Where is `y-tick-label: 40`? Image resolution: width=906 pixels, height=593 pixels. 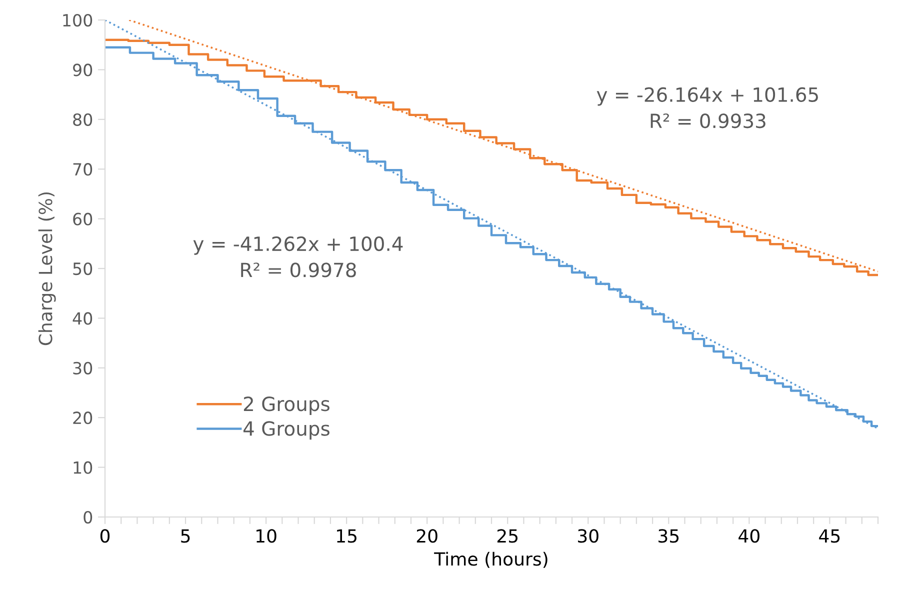
y-tick-label: 40 is located at coordinates (82, 318).